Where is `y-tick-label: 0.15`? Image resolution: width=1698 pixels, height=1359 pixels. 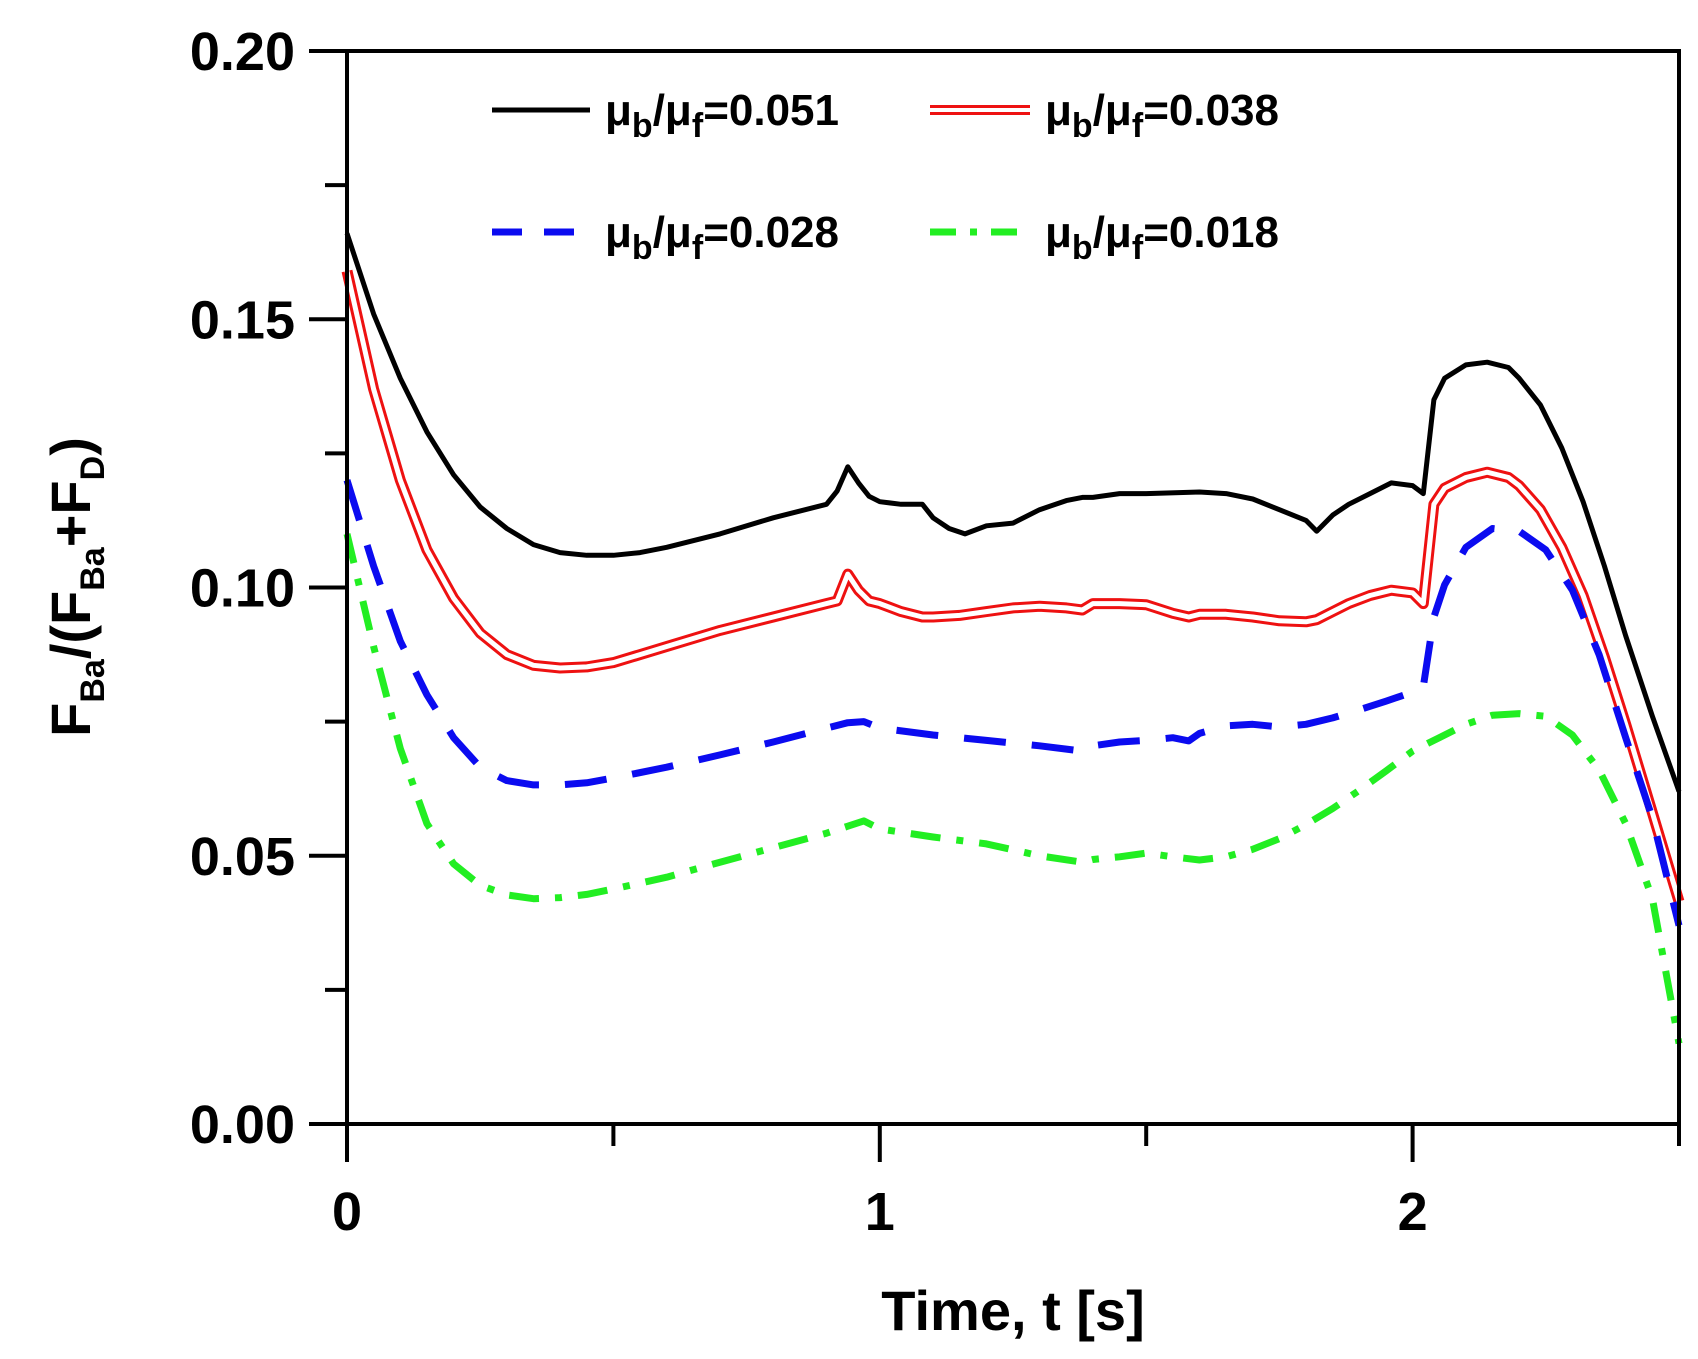 y-tick-label: 0.15 is located at coordinates (242, 320).